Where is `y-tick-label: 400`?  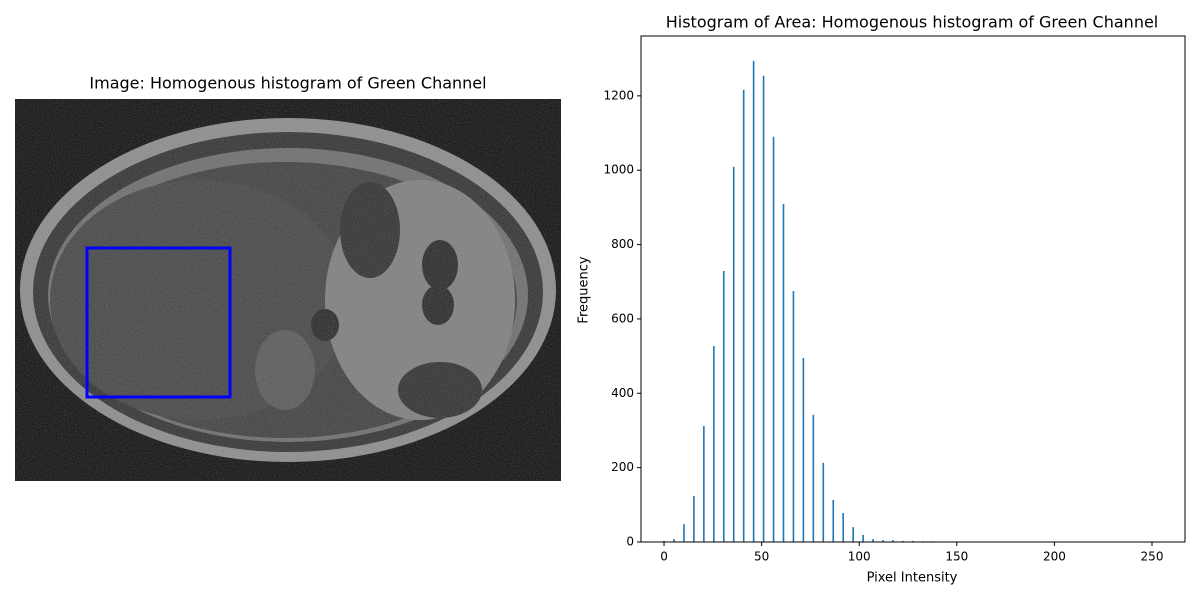
y-tick-label: 400 is located at coordinates (622, 393).